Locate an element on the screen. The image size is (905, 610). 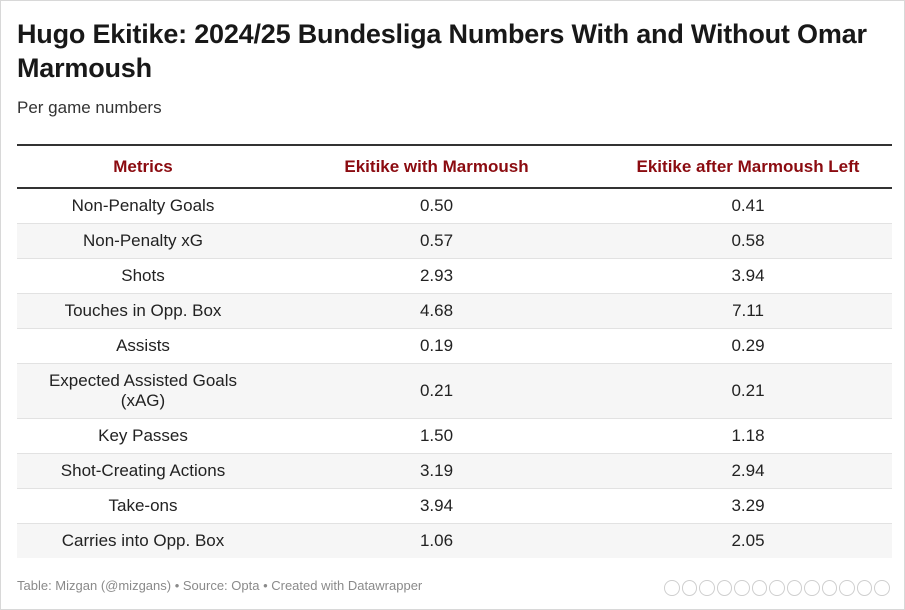
metric-cell: Carries into Opp. Box is located at coordinates (143, 540).